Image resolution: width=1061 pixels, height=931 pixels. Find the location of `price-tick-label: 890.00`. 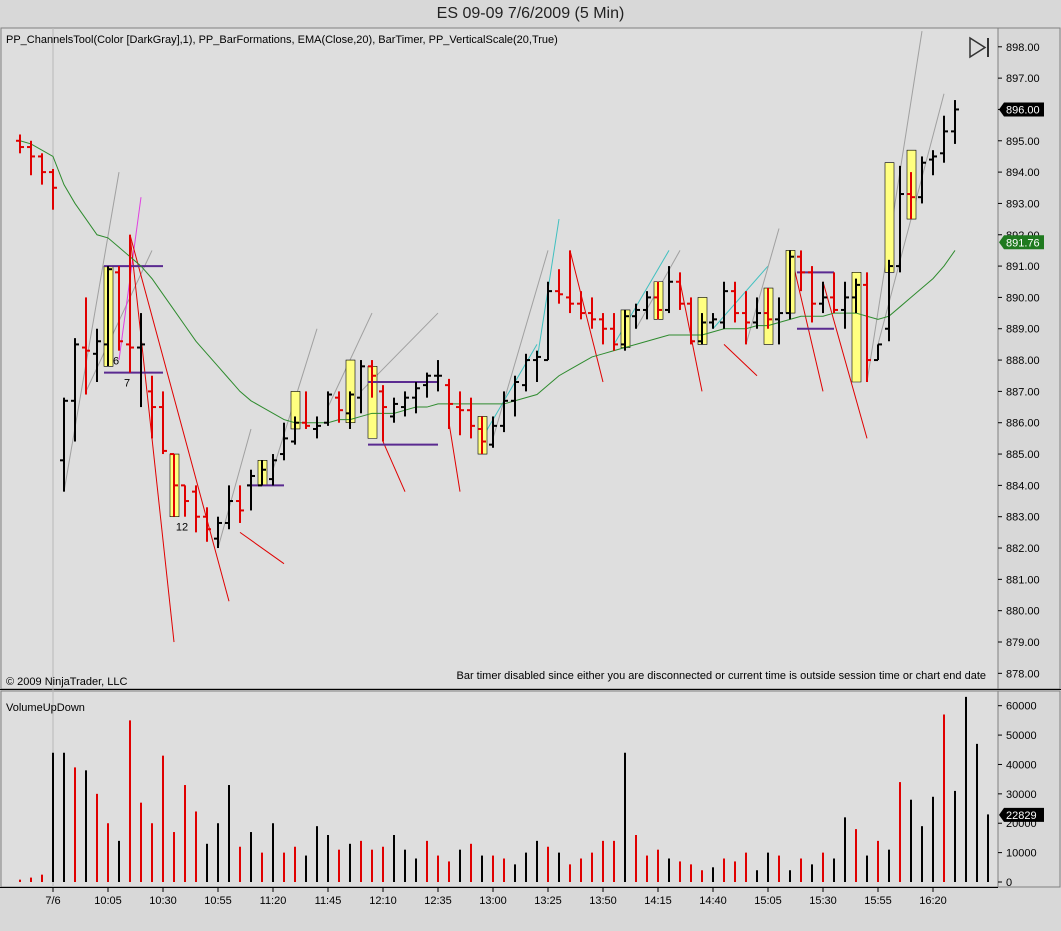

price-tick-label: 890.00 is located at coordinates (1023, 298).